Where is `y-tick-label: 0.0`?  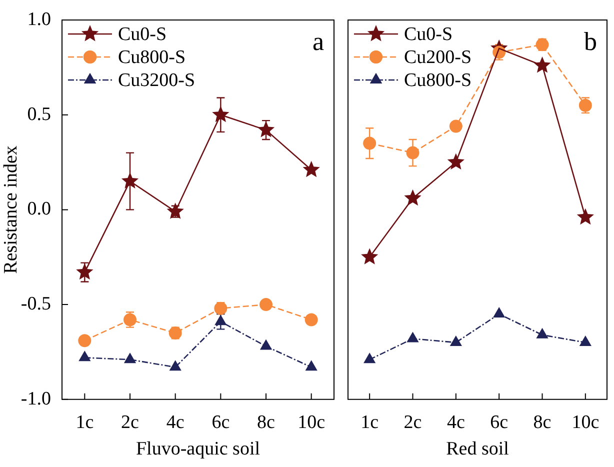
y-tick-label: 0.0 is located at coordinates (39, 209).